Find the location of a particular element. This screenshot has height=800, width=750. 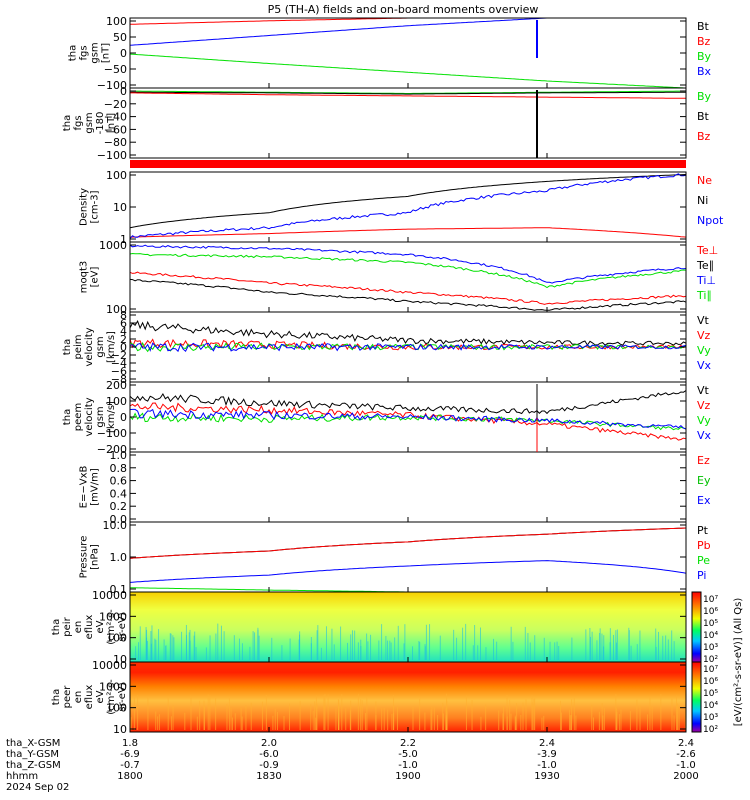

ephemeris-value: -0.9 is located at coordinates (269, 765).